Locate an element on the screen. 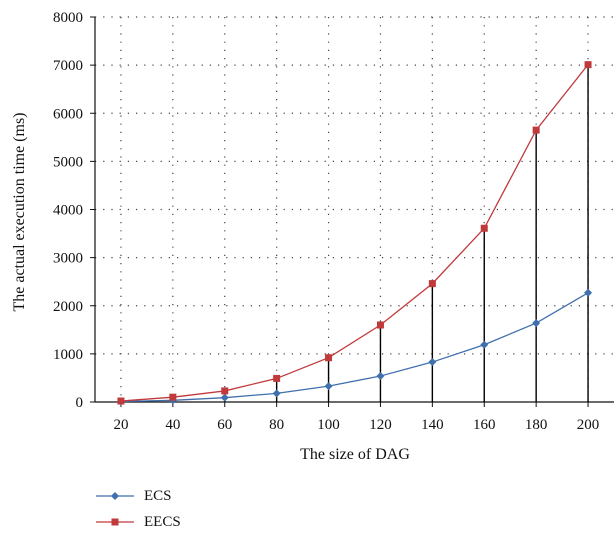 This screenshot has width=614, height=540. y-tick-label-3: 3000 is located at coordinates (68, 259).